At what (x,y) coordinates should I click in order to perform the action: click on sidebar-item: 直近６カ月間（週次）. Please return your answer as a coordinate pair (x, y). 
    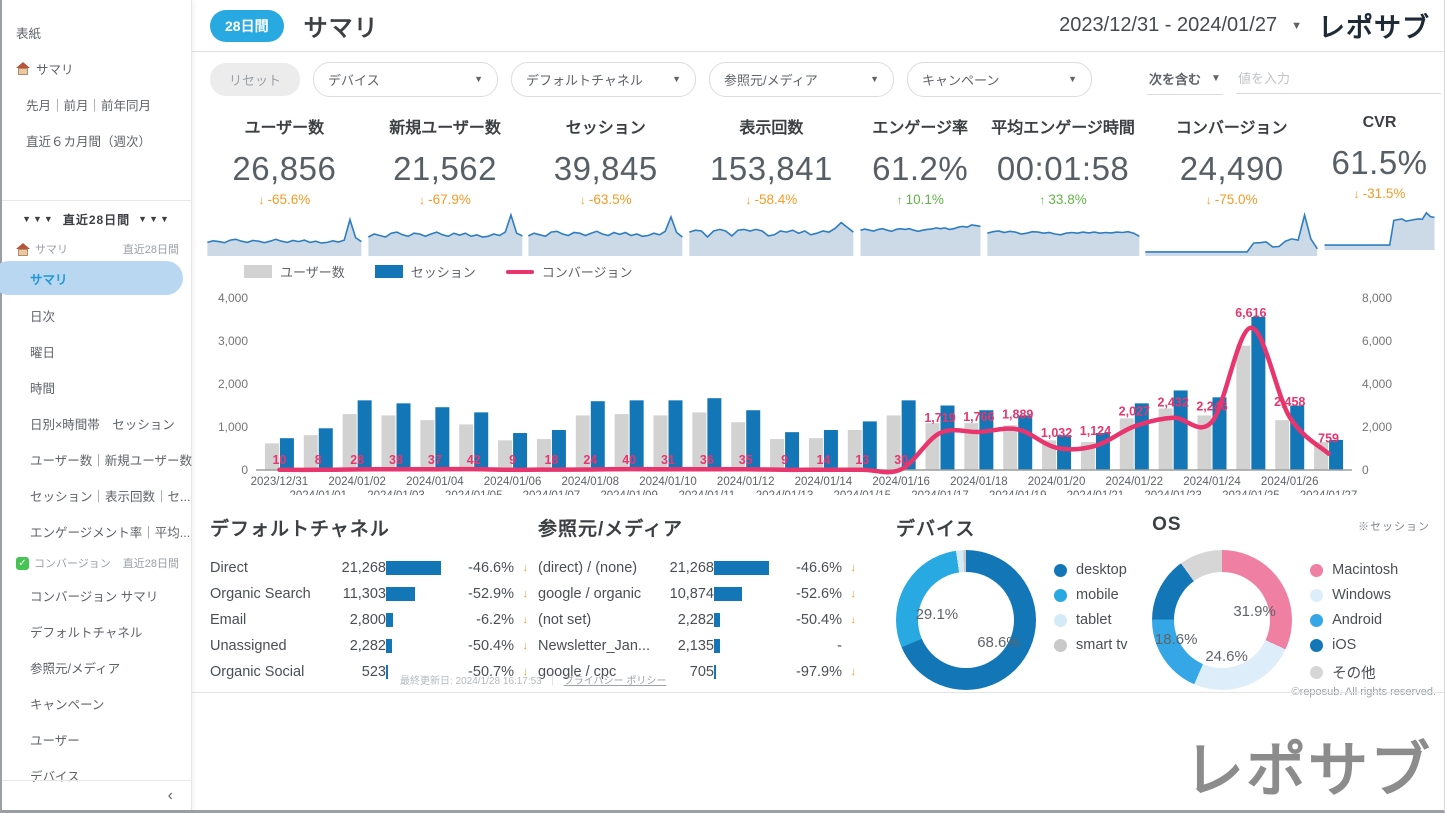
    Looking at the image, I should click on (96, 140).